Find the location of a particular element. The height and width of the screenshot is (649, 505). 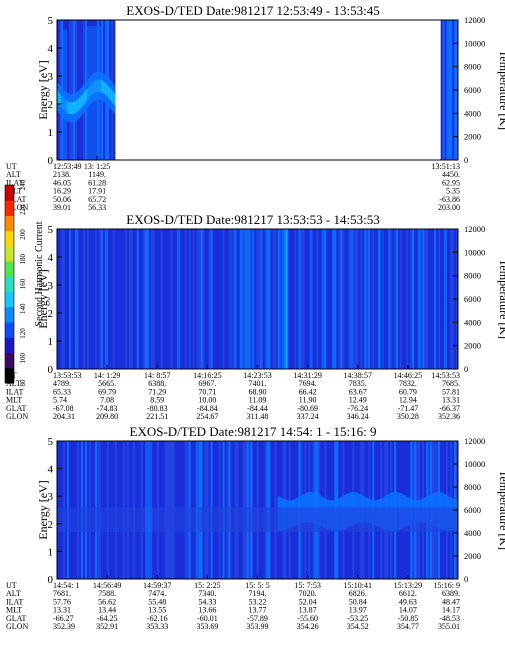

table-cell: -66.37 is located at coordinates (449, 408).